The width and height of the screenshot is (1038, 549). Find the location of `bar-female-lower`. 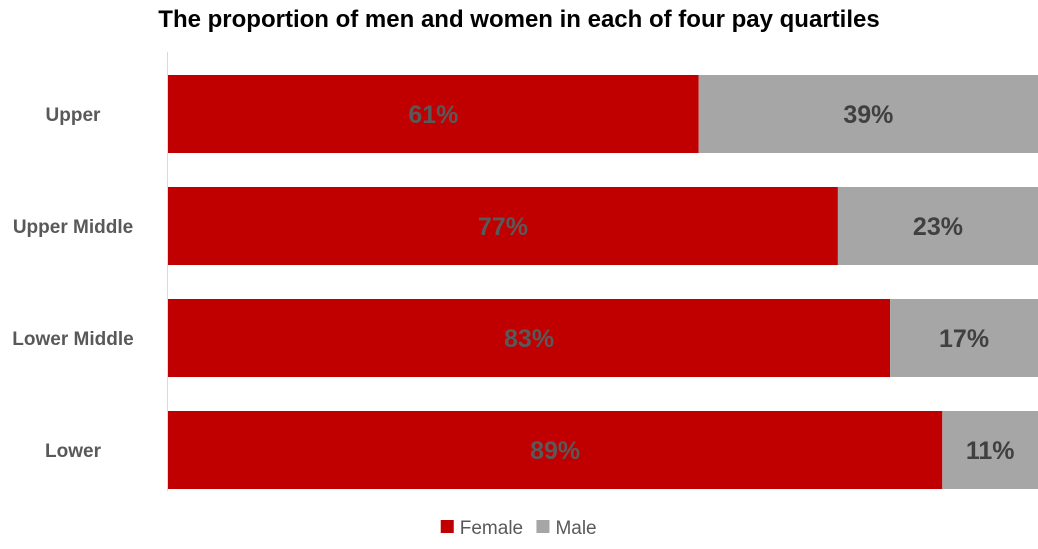

bar-female-lower is located at coordinates (555, 450).